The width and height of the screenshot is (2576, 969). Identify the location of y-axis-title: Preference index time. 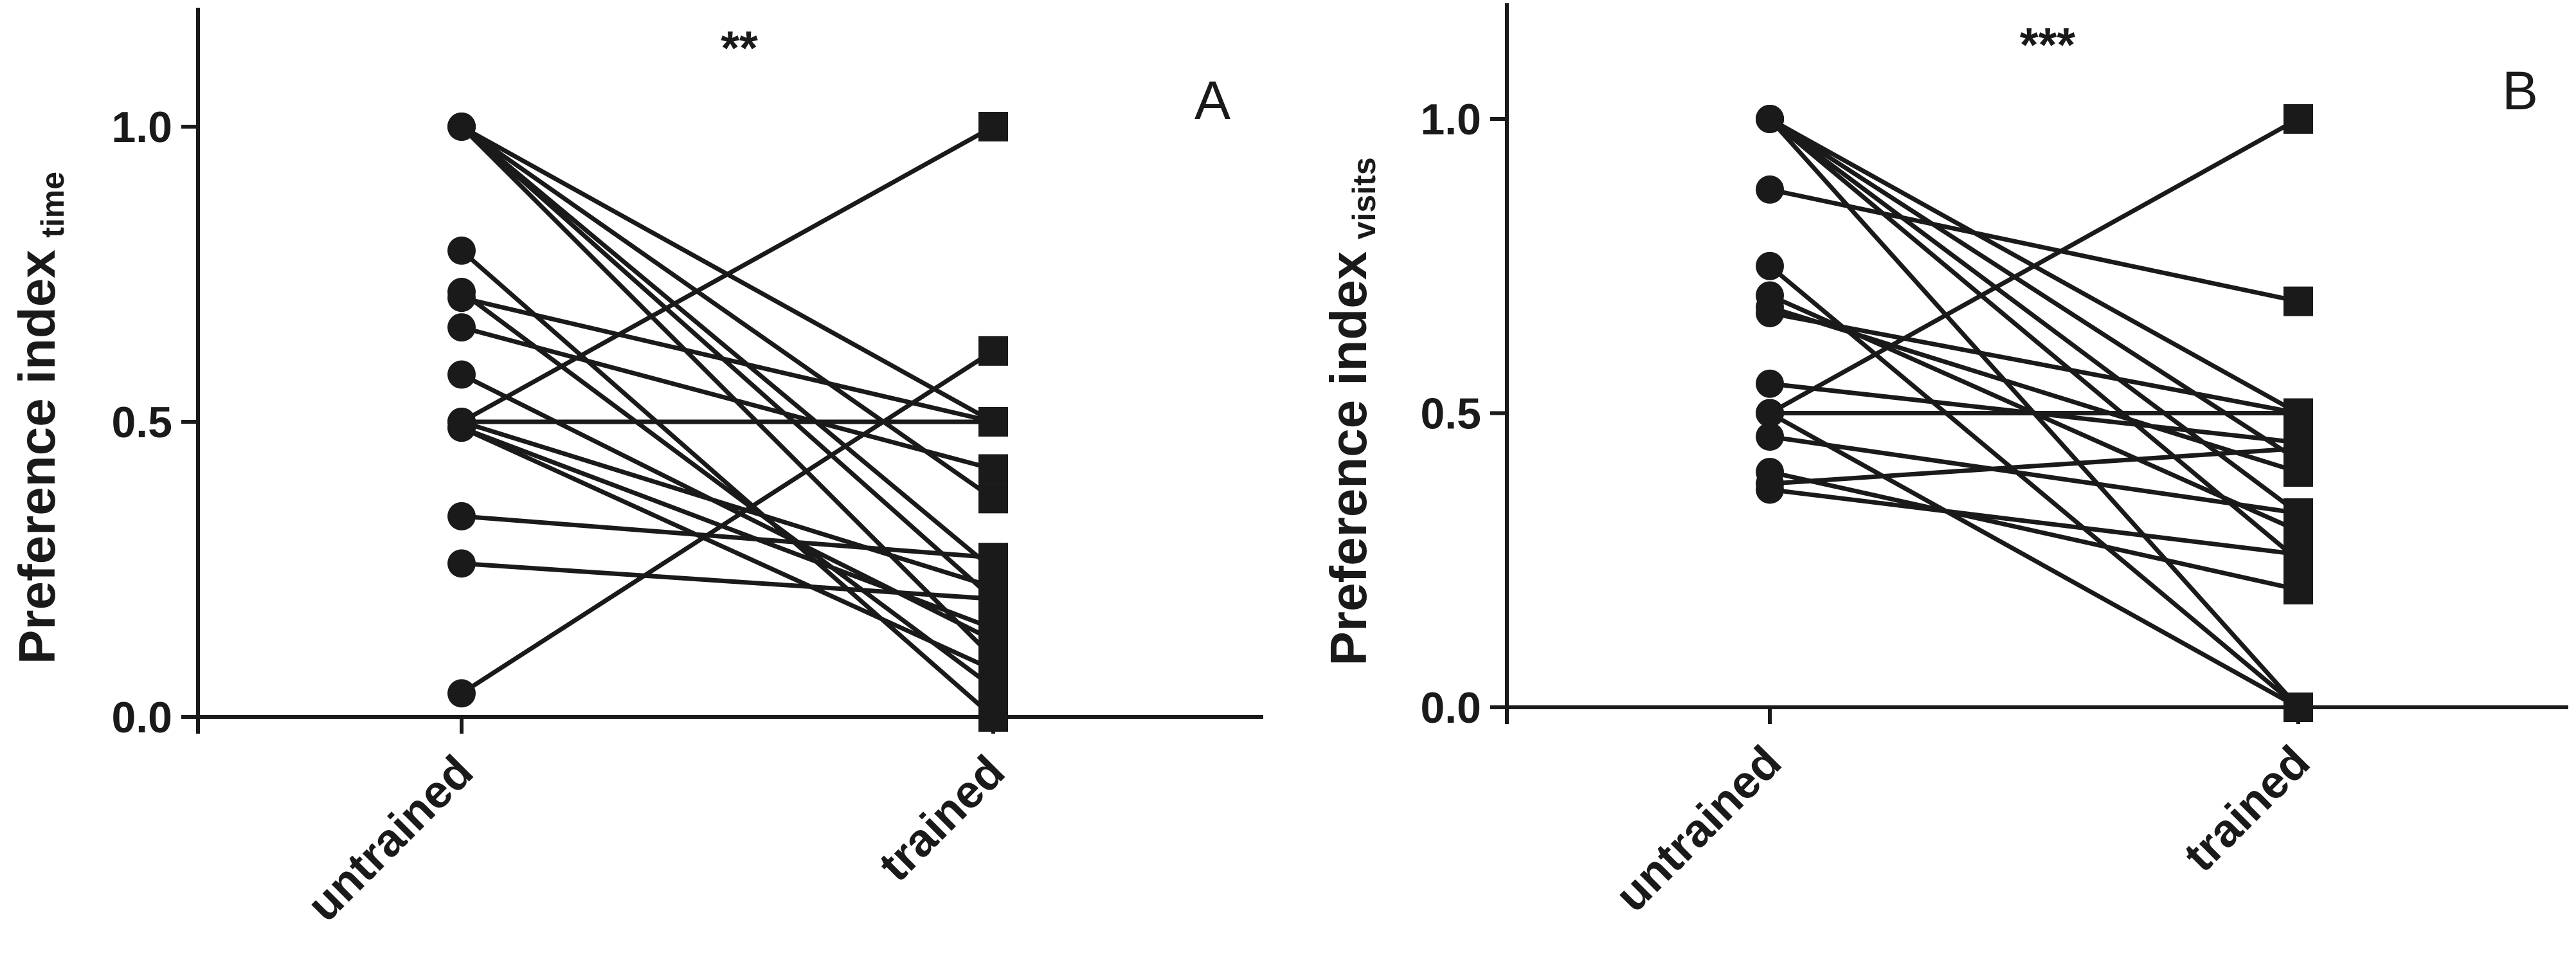
(39, 418).